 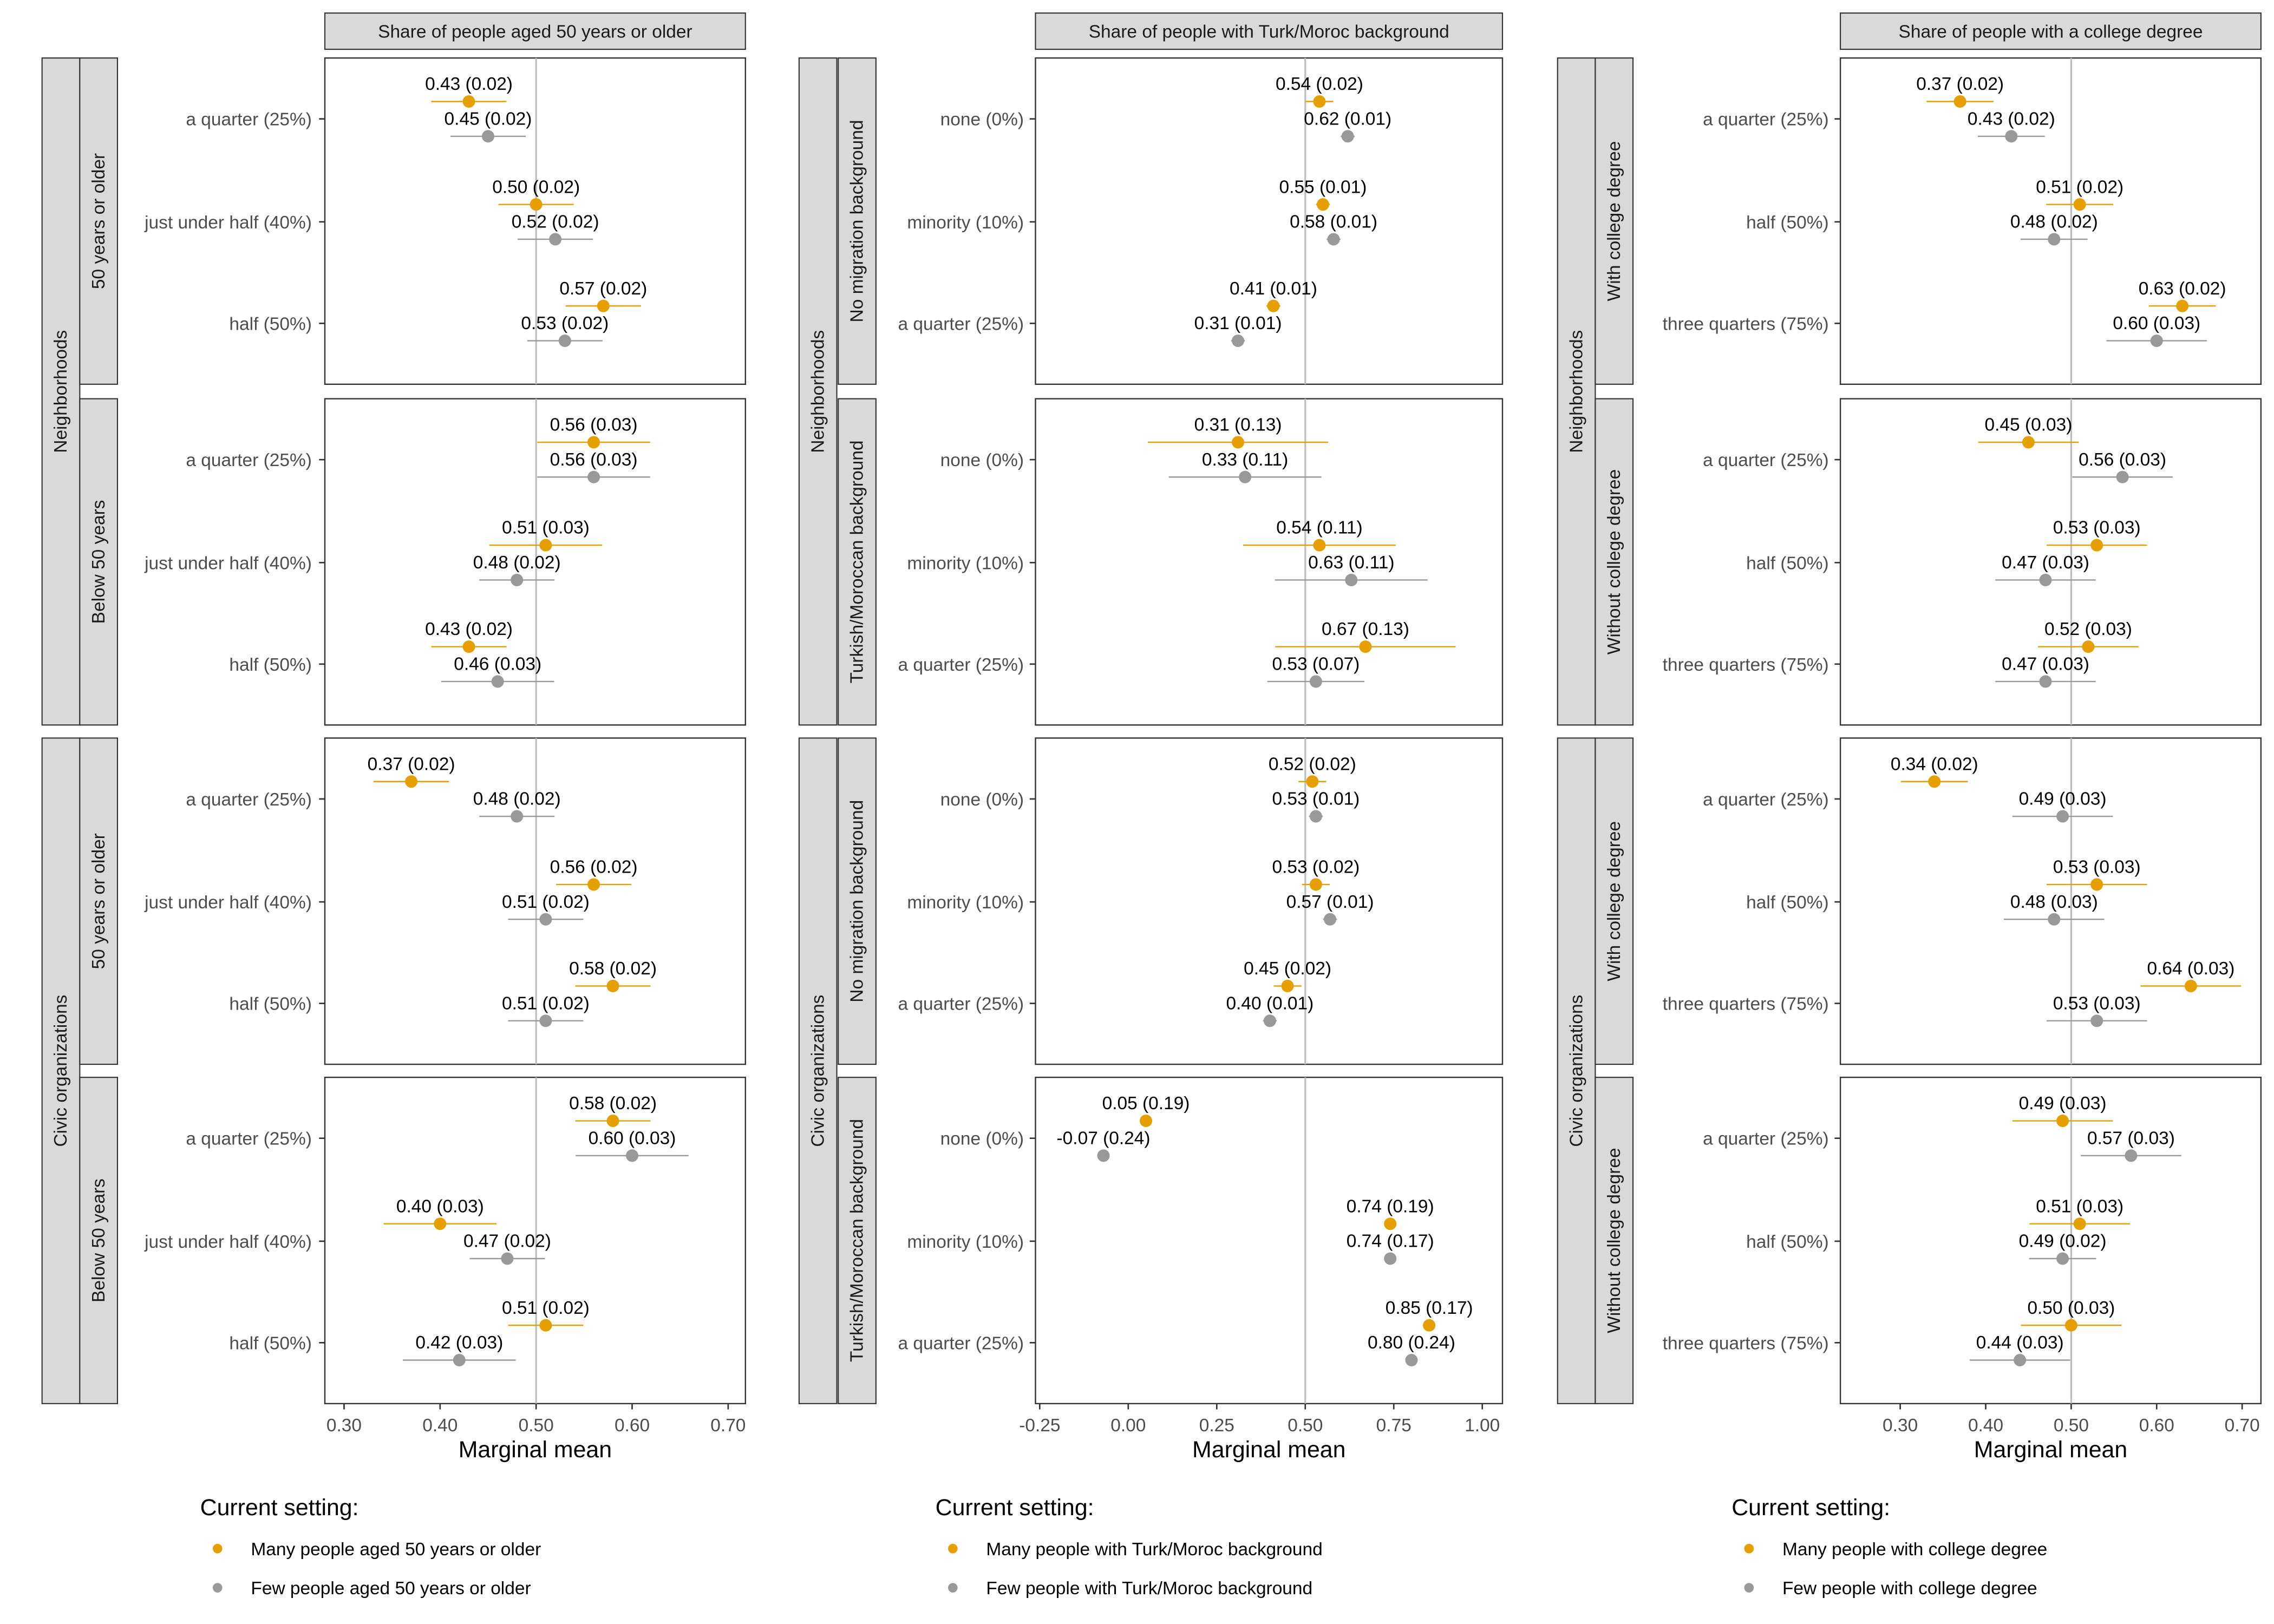 What do you see at coordinates (249, 120) in the screenshot?
I see `y-tick-label: a quarter (25%)` at bounding box center [249, 120].